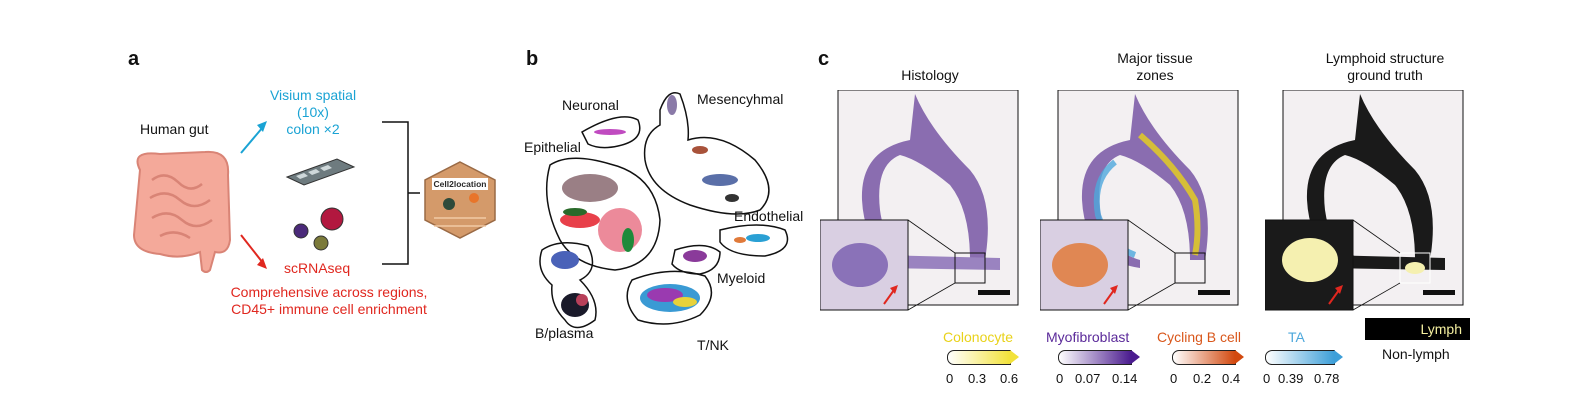  Describe the element at coordinates (182, 211) in the screenshot. I see `gut-illustration` at that location.